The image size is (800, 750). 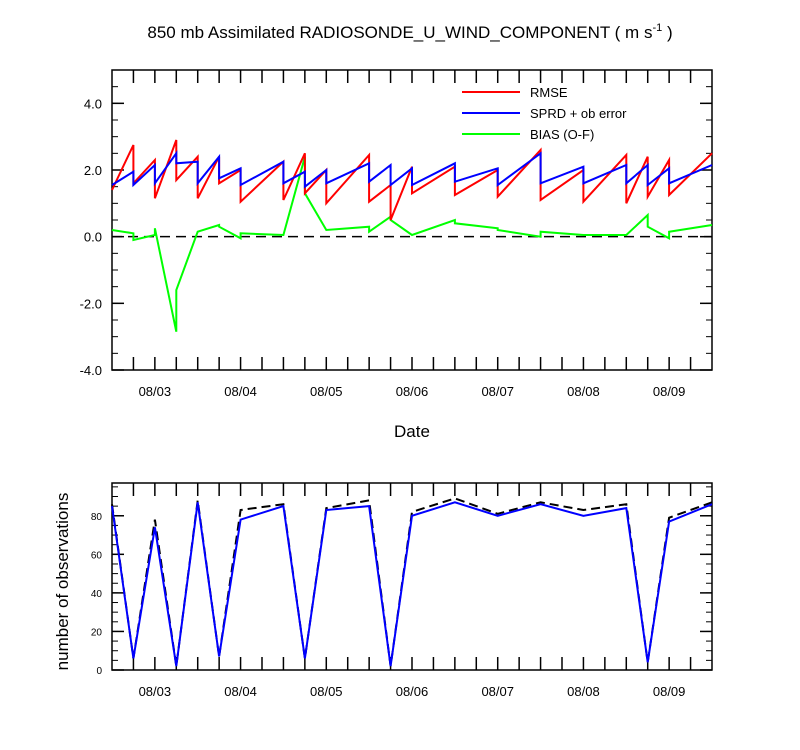 What do you see at coordinates (549, 92) in the screenshot?
I see `legend-label: RMSE` at bounding box center [549, 92].